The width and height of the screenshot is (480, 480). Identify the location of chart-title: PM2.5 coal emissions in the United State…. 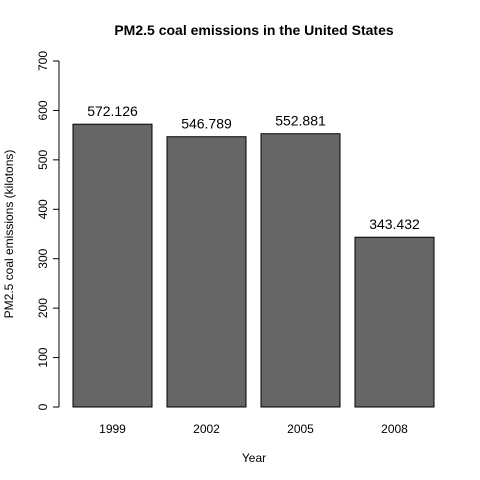
(254, 30).